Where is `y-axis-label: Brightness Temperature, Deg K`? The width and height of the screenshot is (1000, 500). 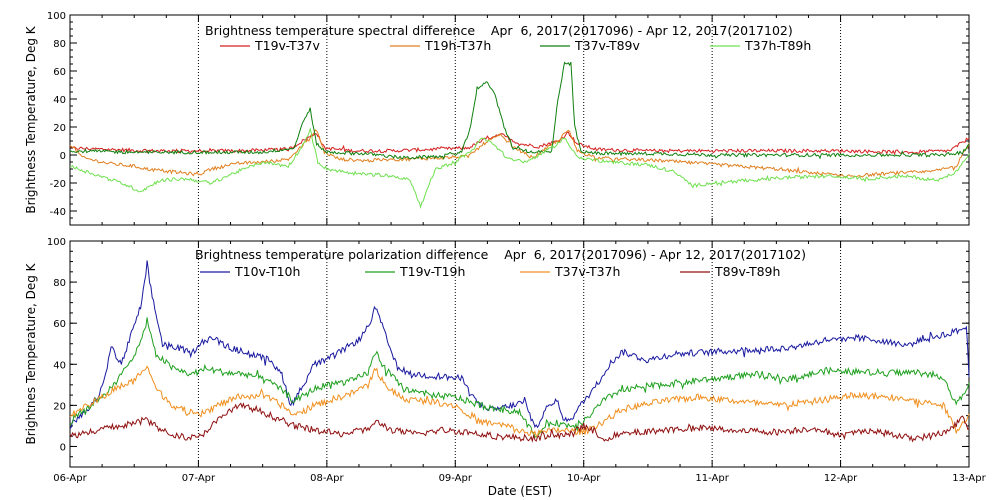 y-axis-label: Brightness Temperature, Deg K is located at coordinates (31, 119).